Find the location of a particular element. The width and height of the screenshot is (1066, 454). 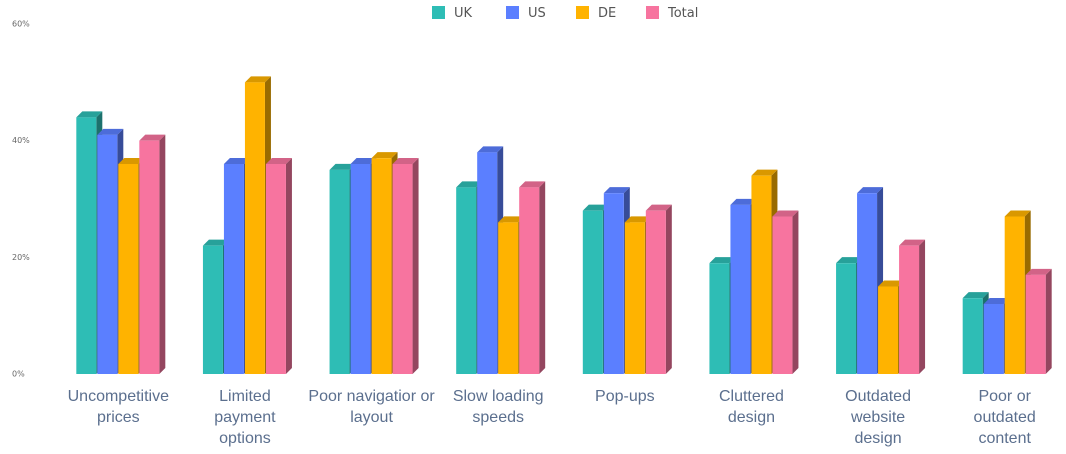

x-tick-label: Uncompetitive prices is located at coordinates (118, 407).